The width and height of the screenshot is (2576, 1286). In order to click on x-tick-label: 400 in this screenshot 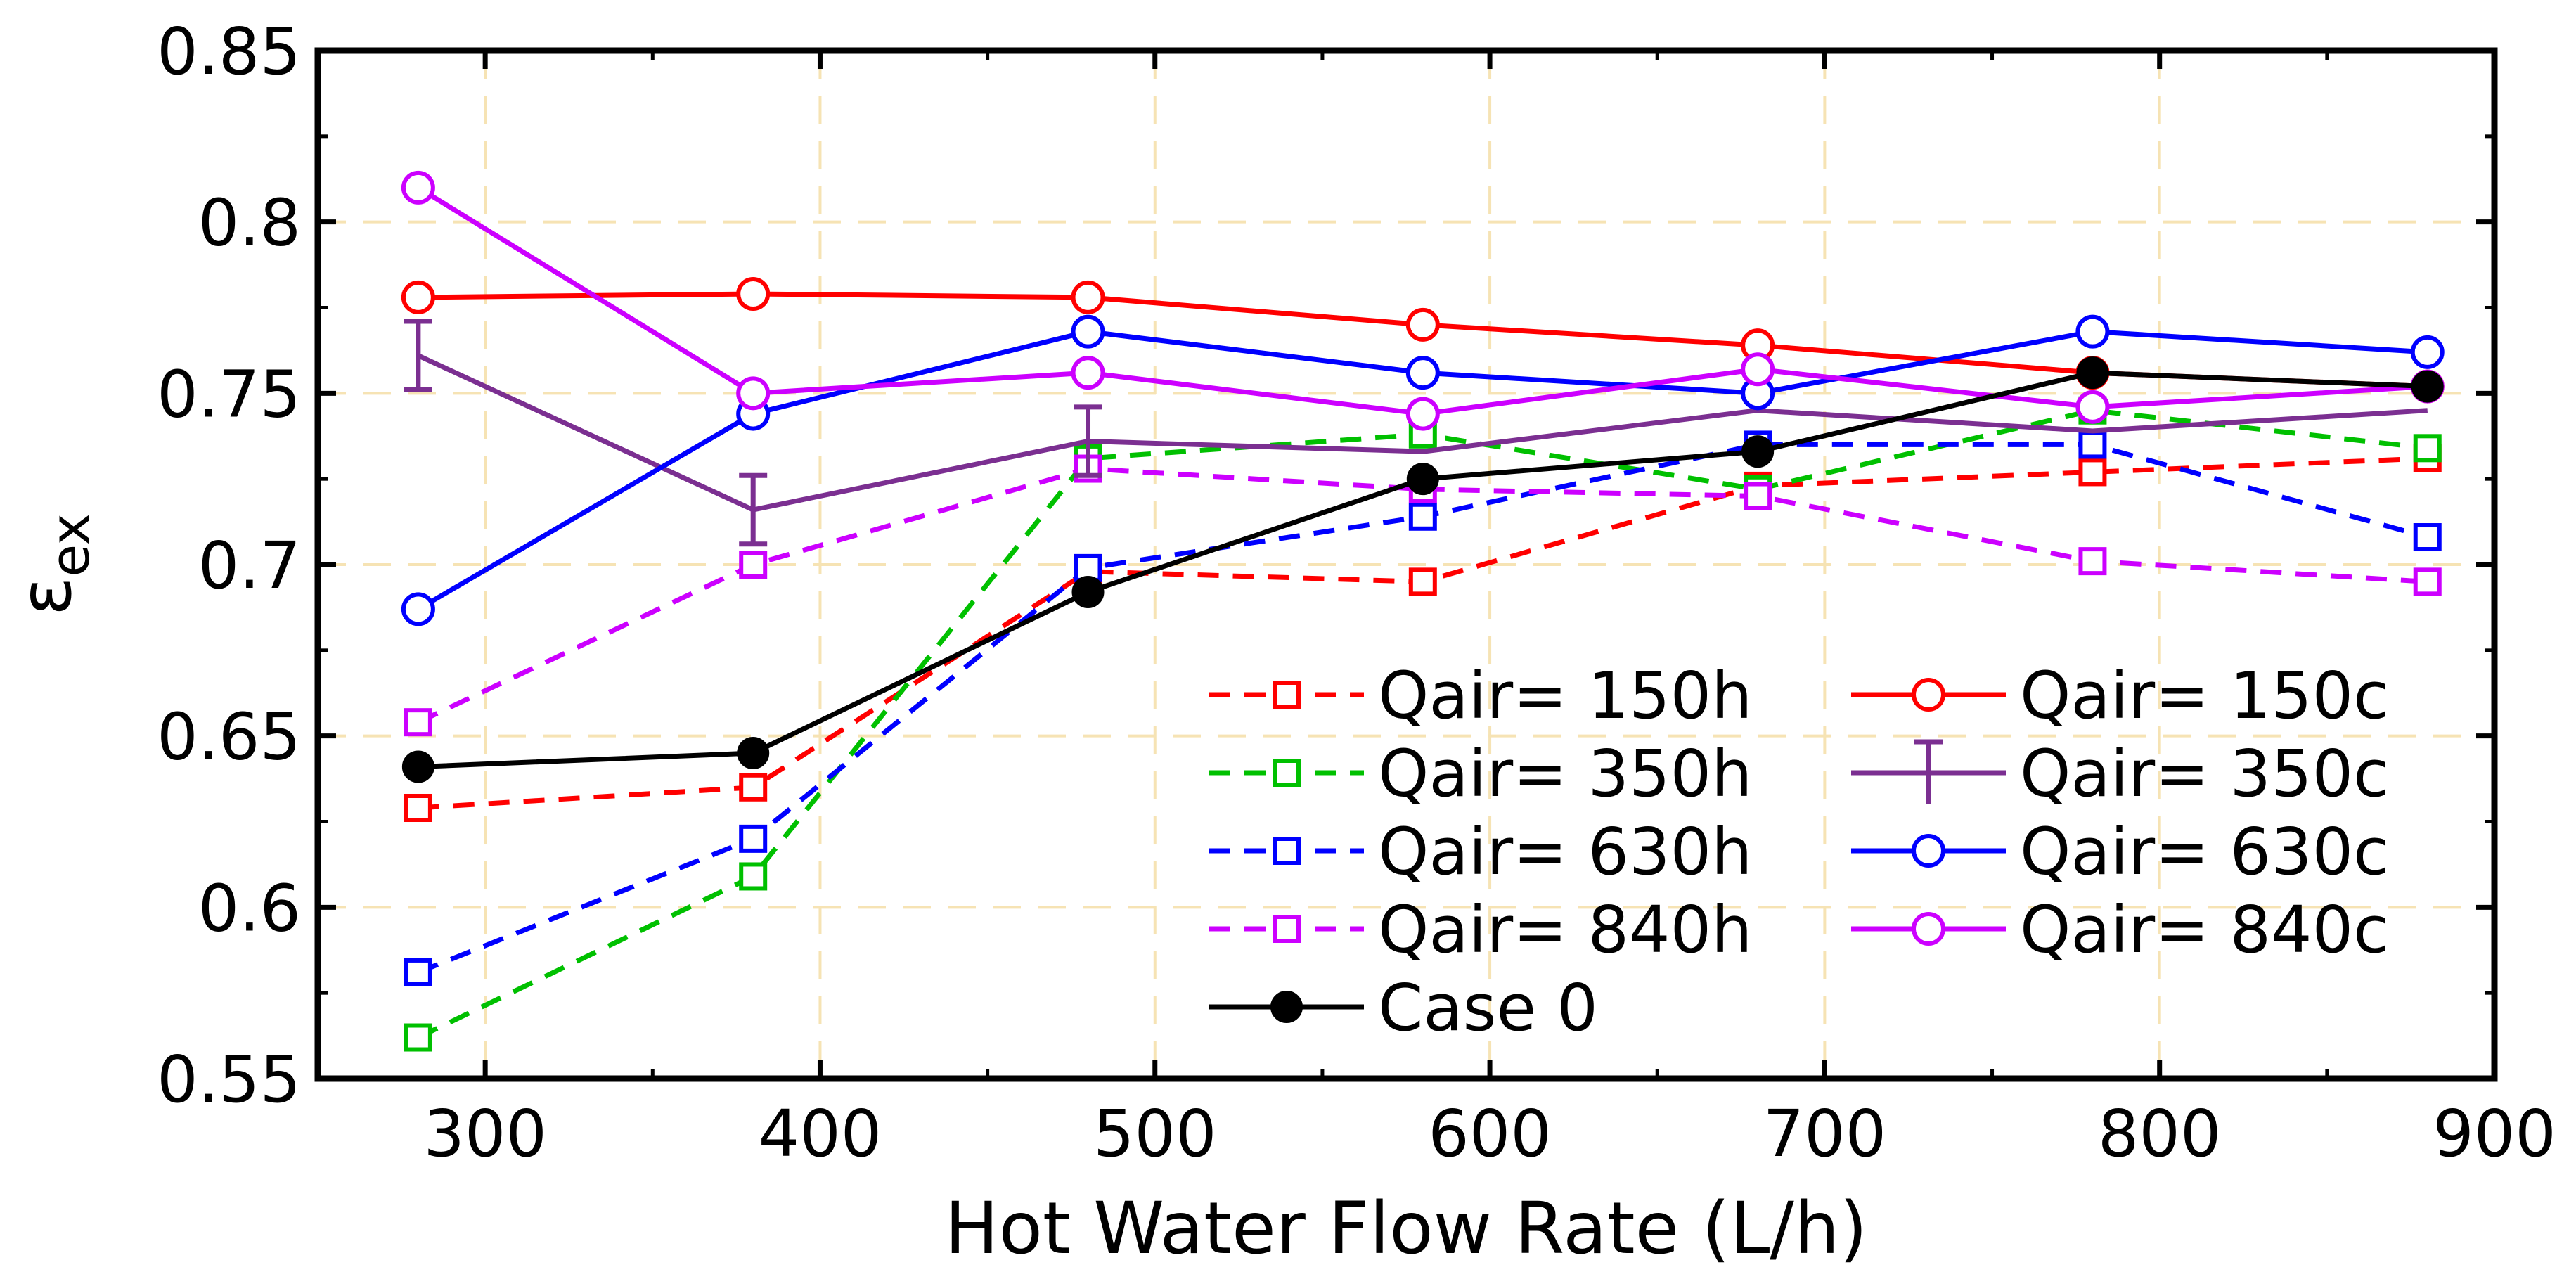, I will do `click(820, 1133)`.